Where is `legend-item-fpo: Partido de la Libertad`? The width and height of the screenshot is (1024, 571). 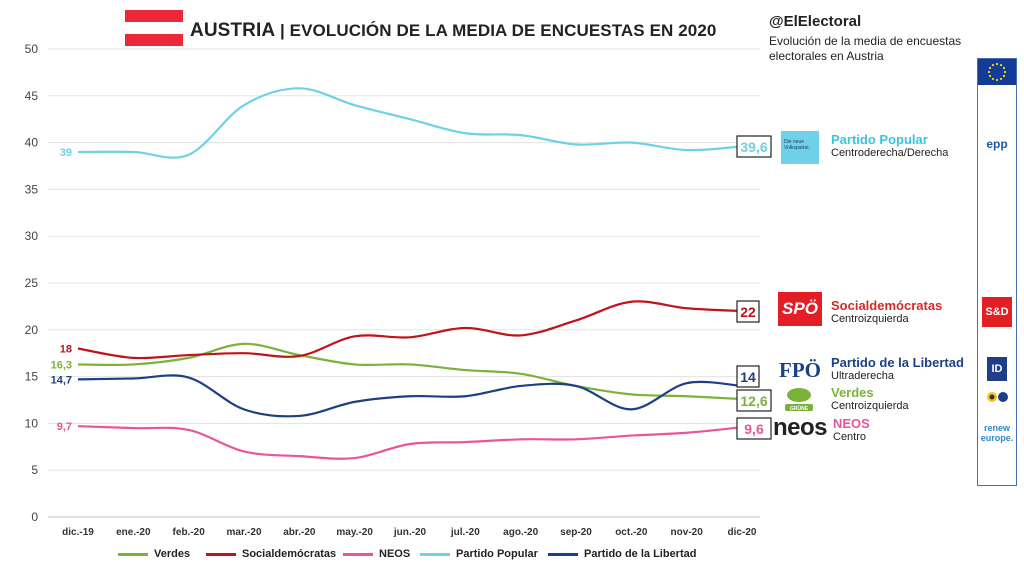
legend-item-fpo: Partido de la Libertad is located at coordinates (622, 554).